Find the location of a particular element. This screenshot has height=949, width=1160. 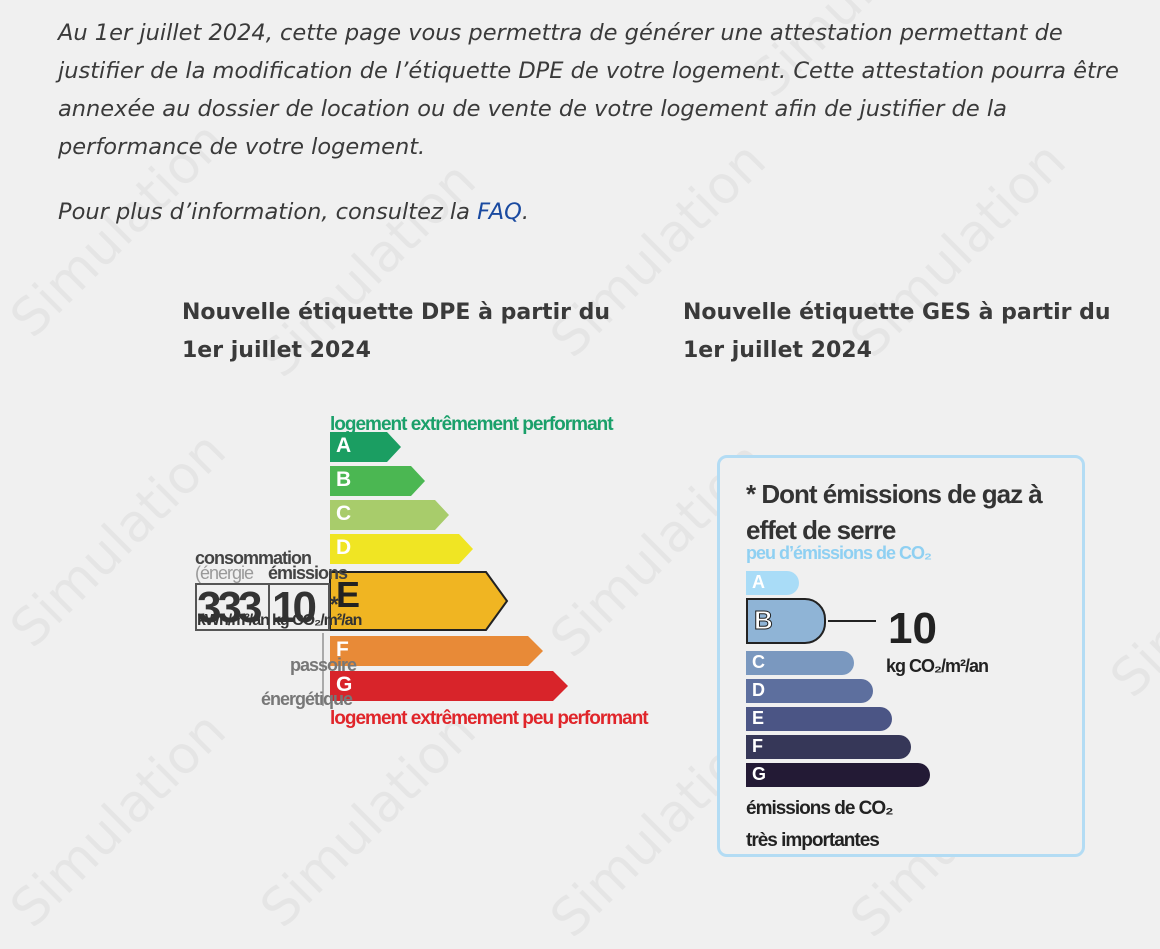

unit-co2: kg CO₂/m²/an is located at coordinates (317, 620).